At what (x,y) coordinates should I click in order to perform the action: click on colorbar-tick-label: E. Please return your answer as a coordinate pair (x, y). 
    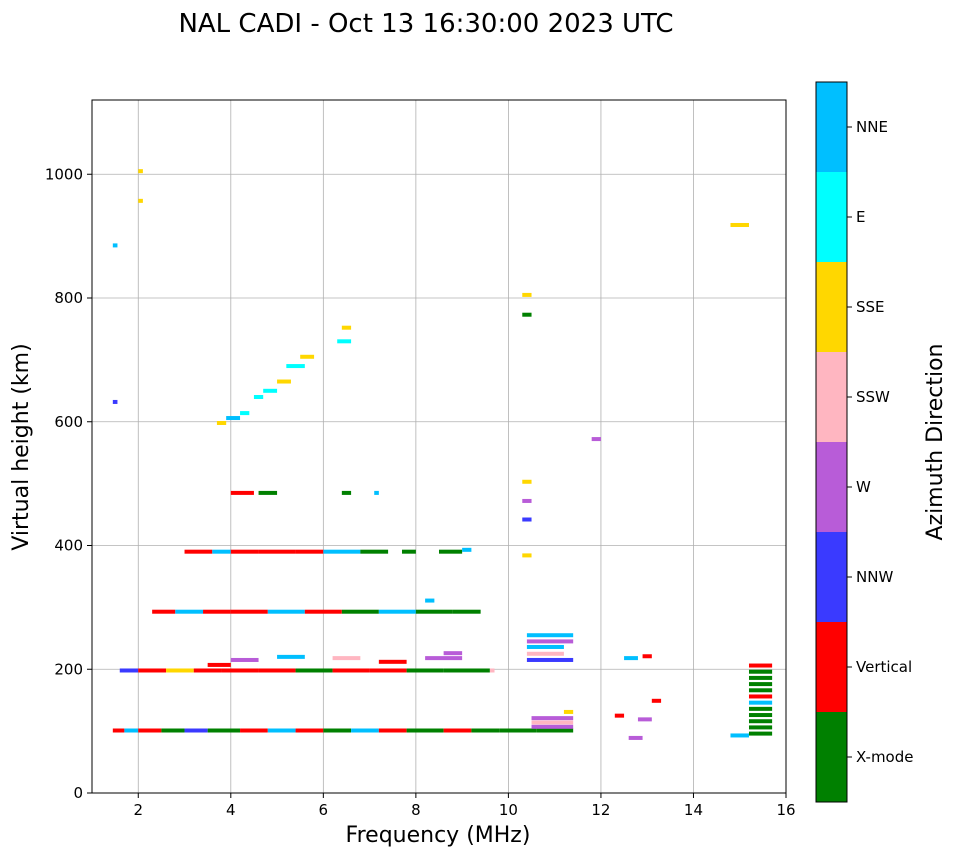
    Looking at the image, I should click on (860, 217).